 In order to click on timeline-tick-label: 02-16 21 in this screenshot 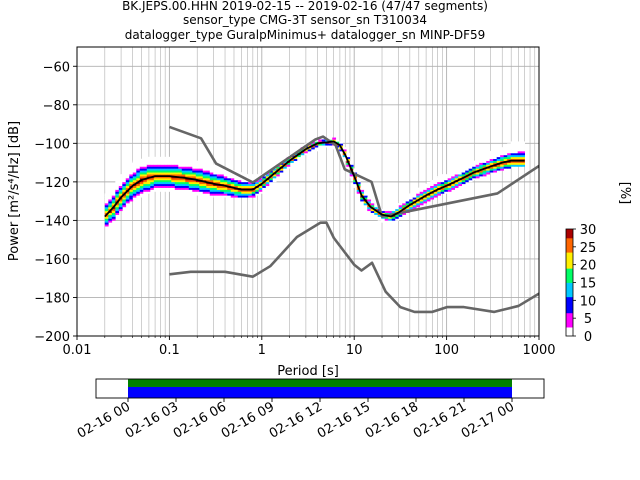, I will do `click(440, 420)`.